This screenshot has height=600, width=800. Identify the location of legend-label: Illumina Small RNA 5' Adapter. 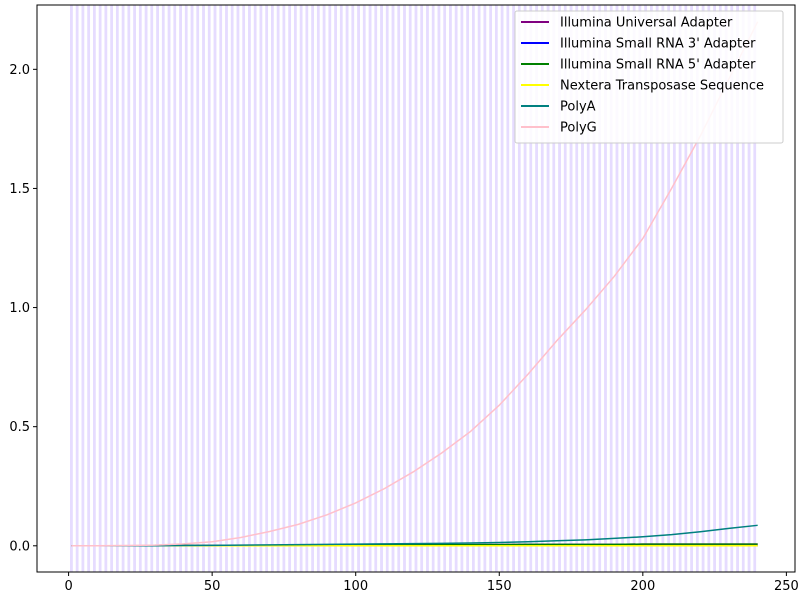
(658, 65).